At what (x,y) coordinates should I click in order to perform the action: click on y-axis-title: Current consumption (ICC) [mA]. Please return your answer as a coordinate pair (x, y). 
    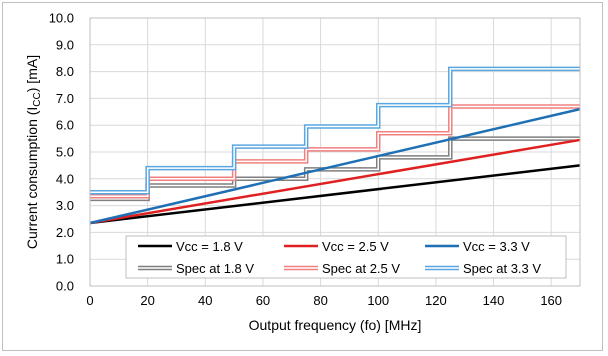
    Looking at the image, I should click on (33, 152).